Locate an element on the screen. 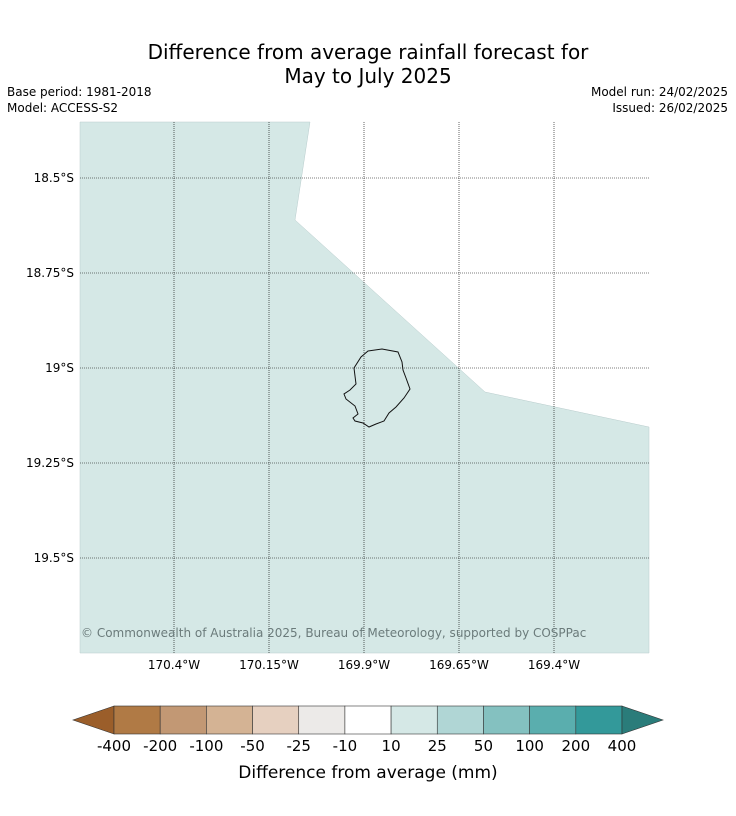  latitude-label: 19.5°S is located at coordinates (54, 558).